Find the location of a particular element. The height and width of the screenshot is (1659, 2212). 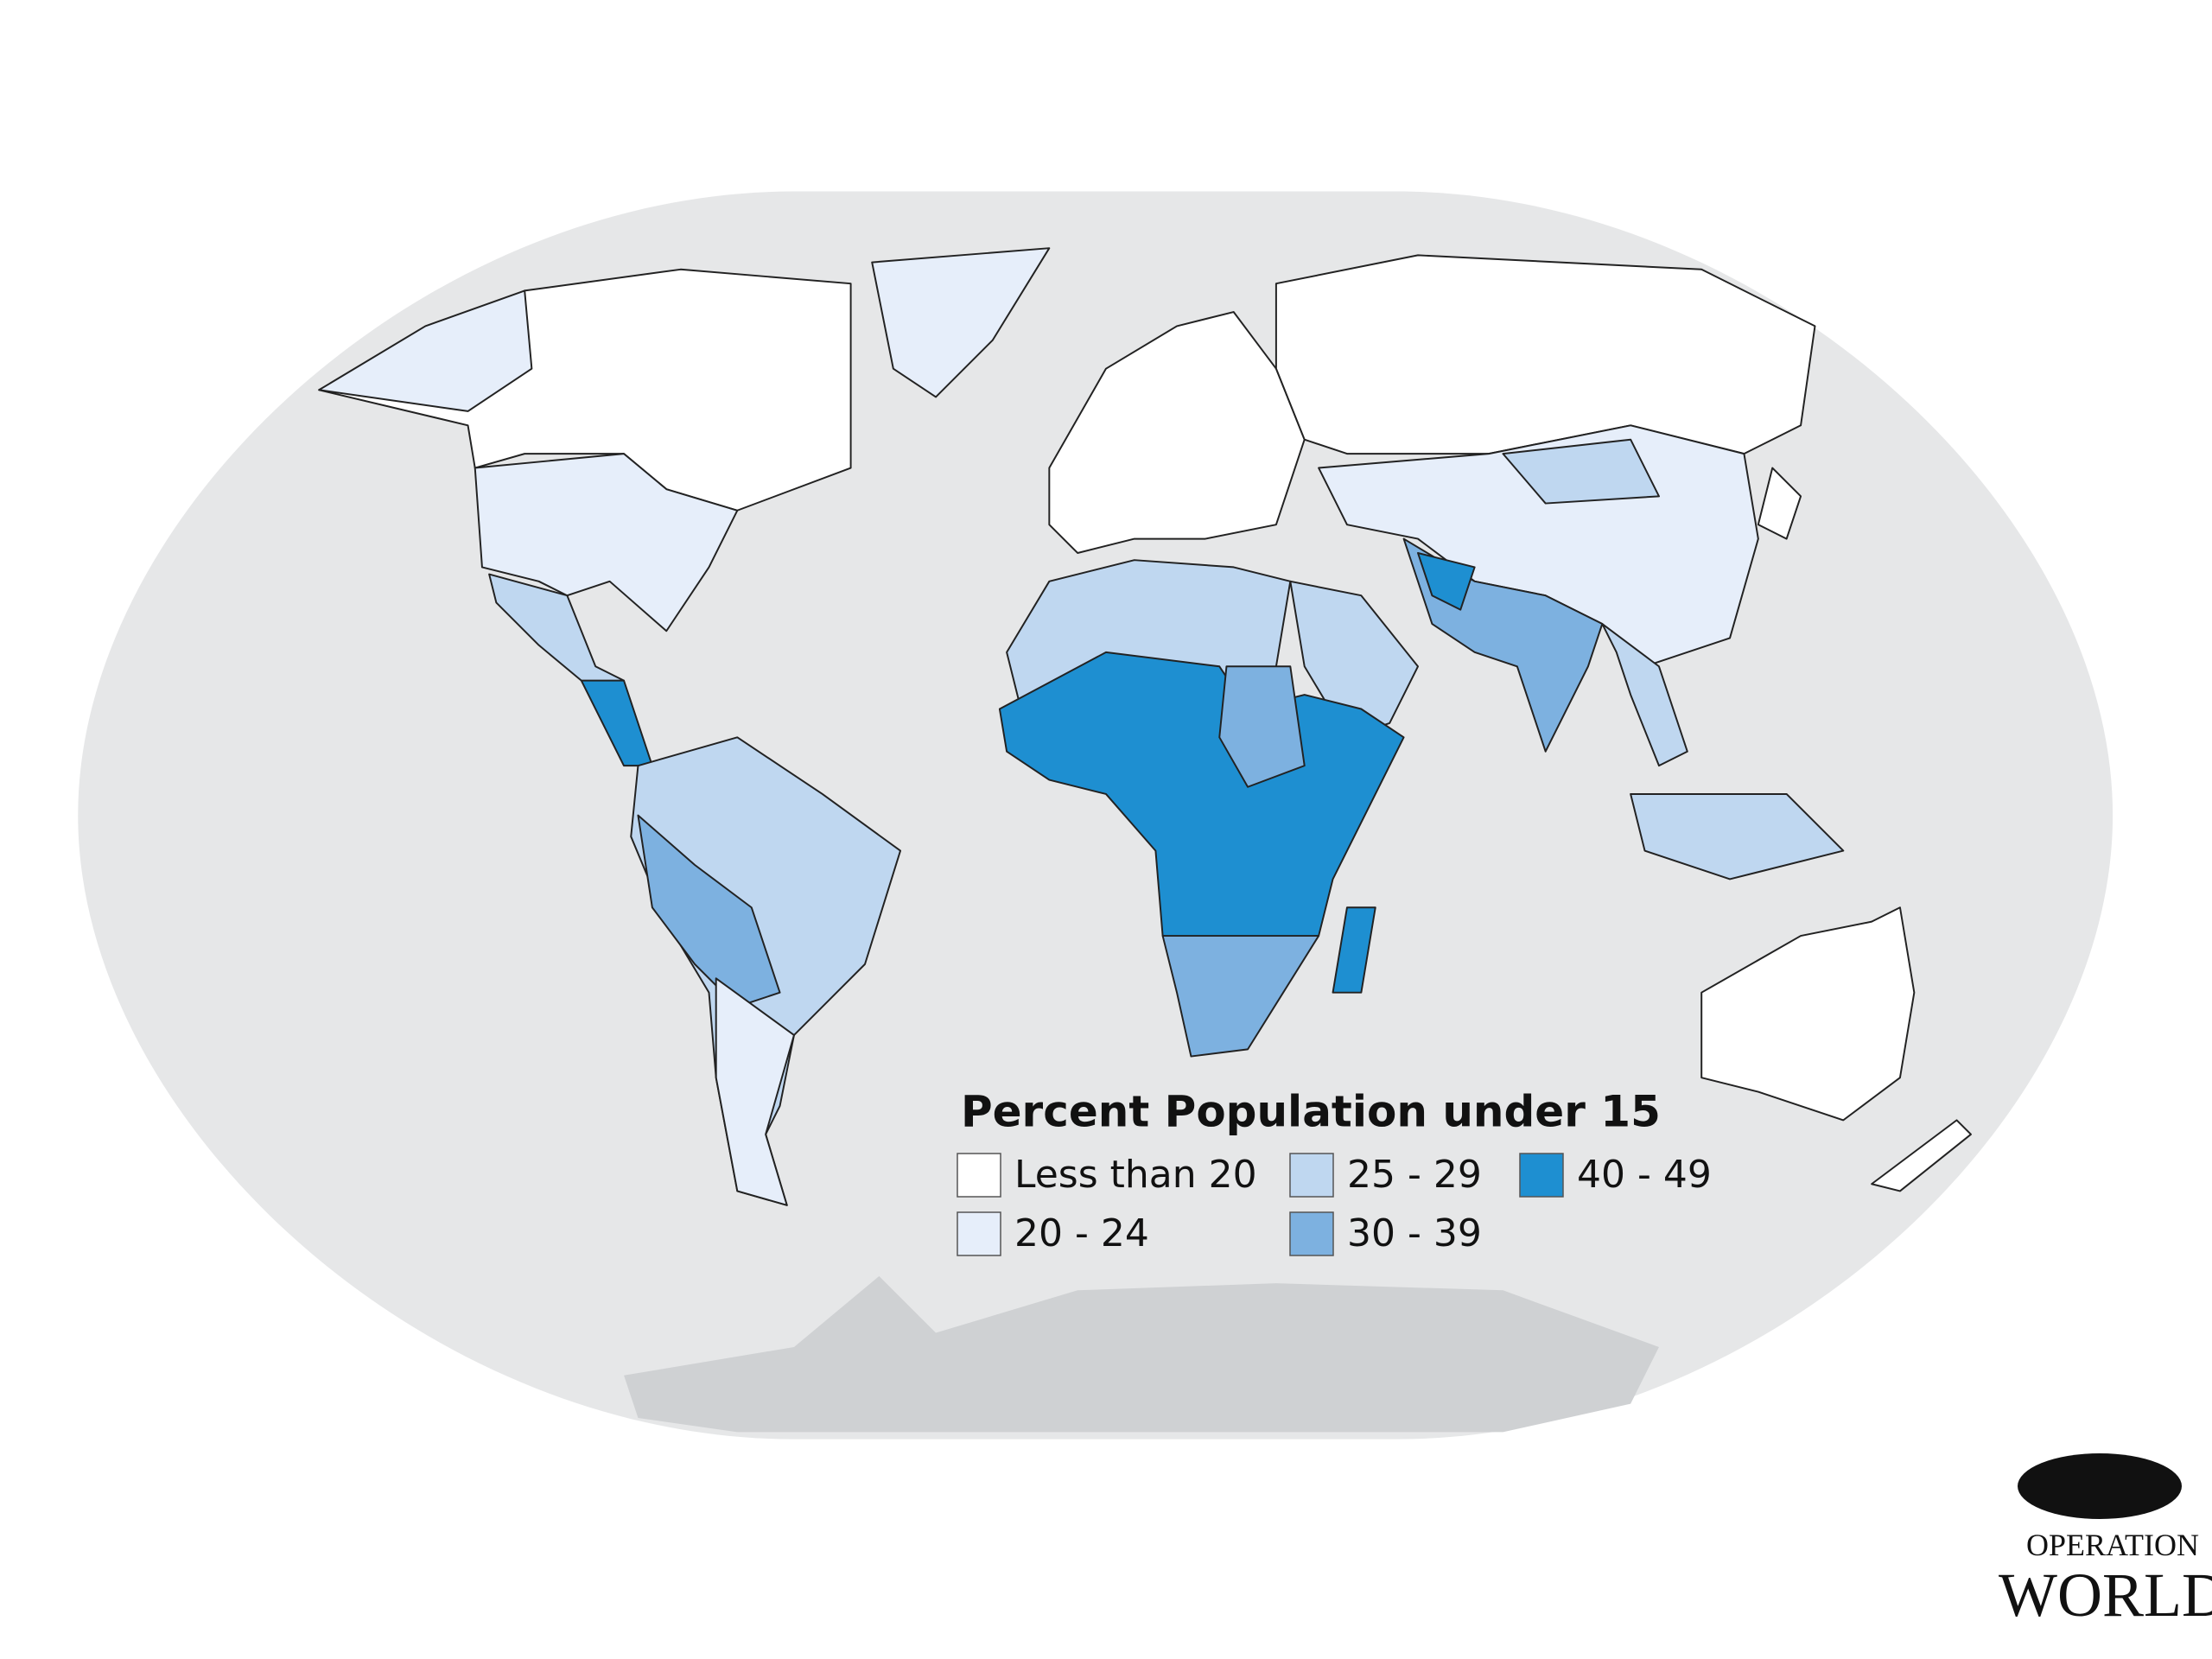

greenland is located at coordinates (961, 322).